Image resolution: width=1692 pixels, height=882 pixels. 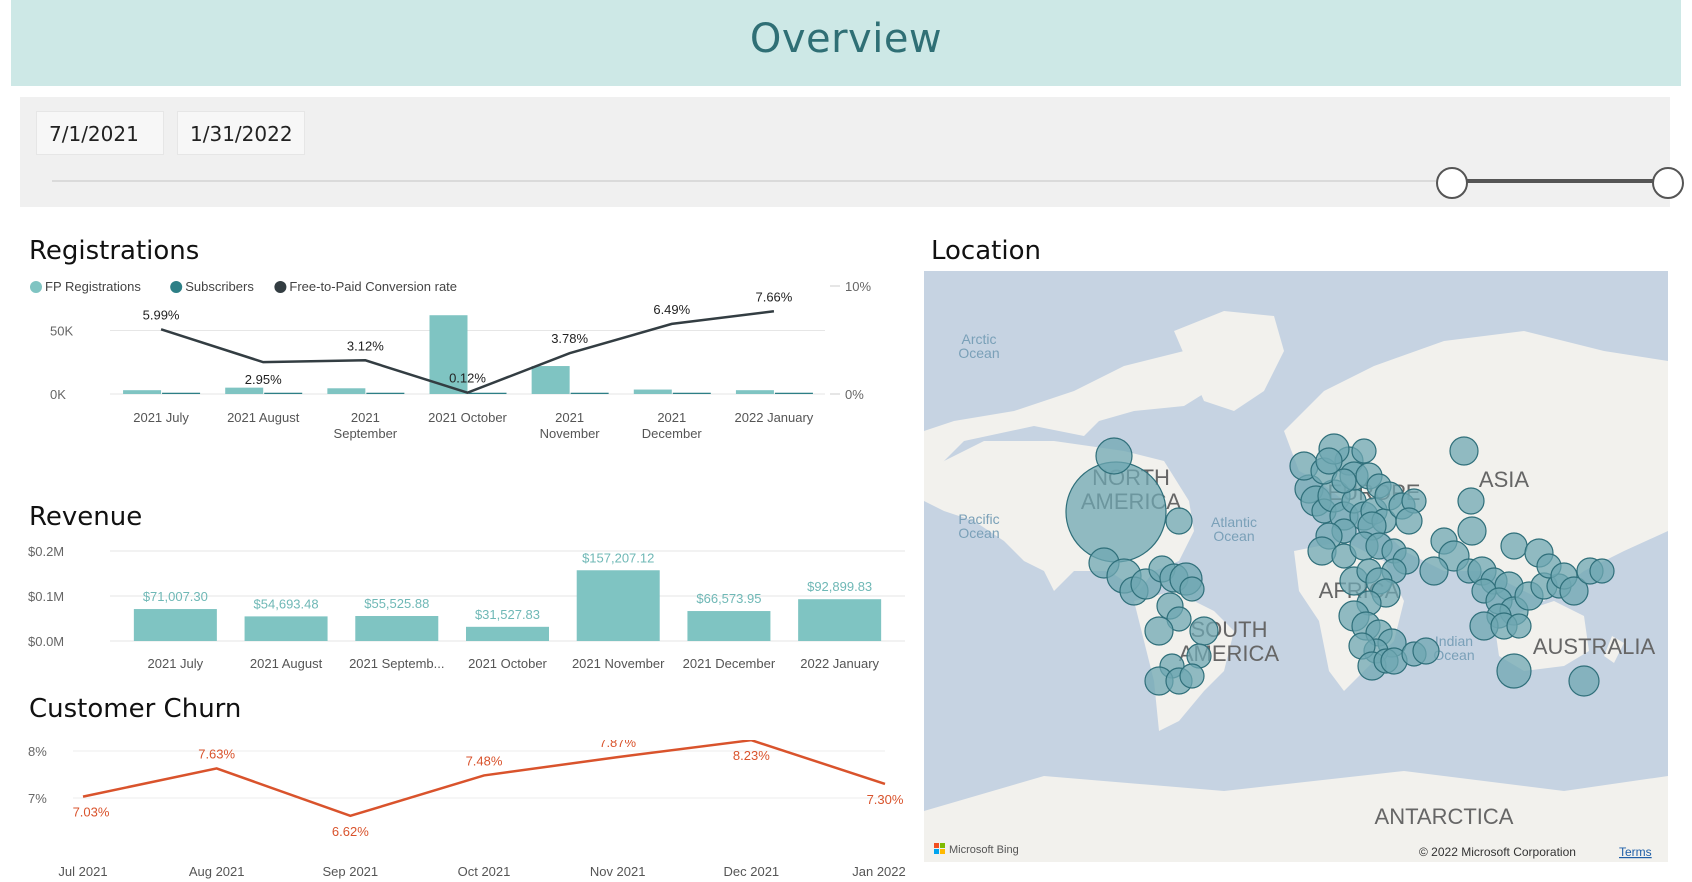 What do you see at coordinates (773, 296) in the screenshot?
I see `conversion-rate-label: 7.66%` at bounding box center [773, 296].